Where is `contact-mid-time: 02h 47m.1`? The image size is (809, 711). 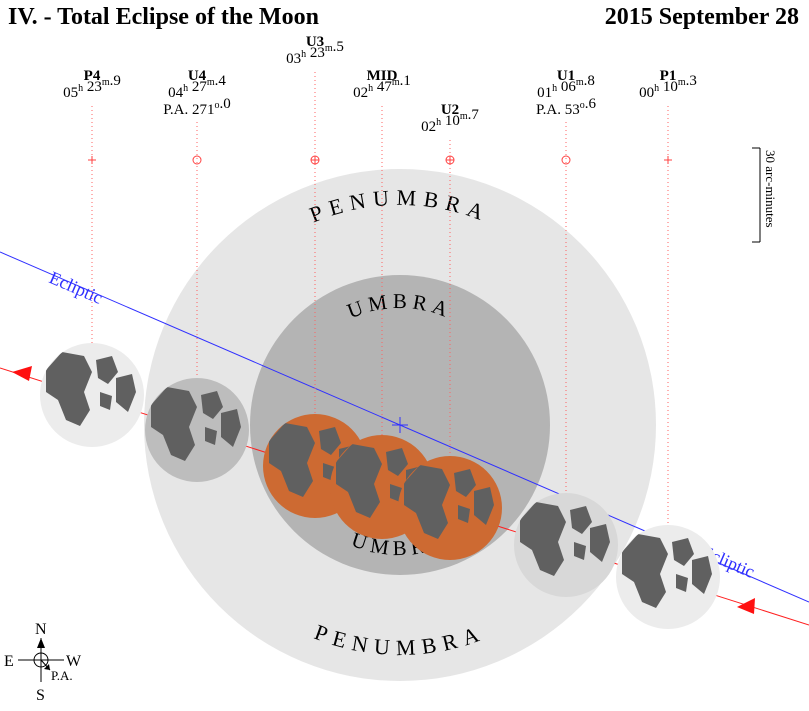 contact-mid-time: 02h 47m.1 is located at coordinates (382, 87).